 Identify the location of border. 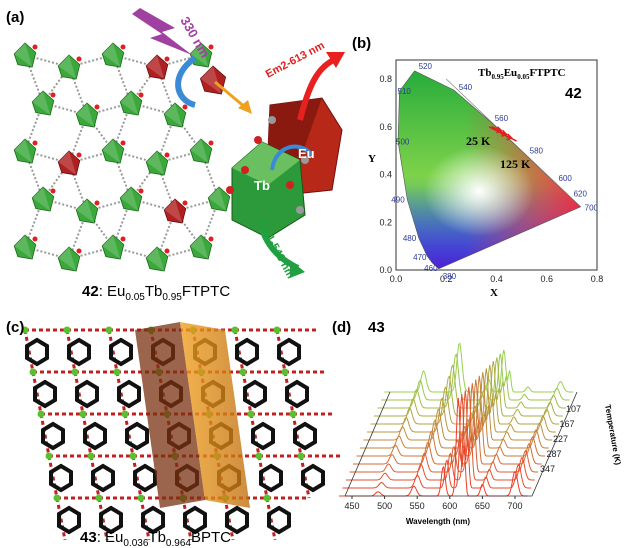
(513, 142).